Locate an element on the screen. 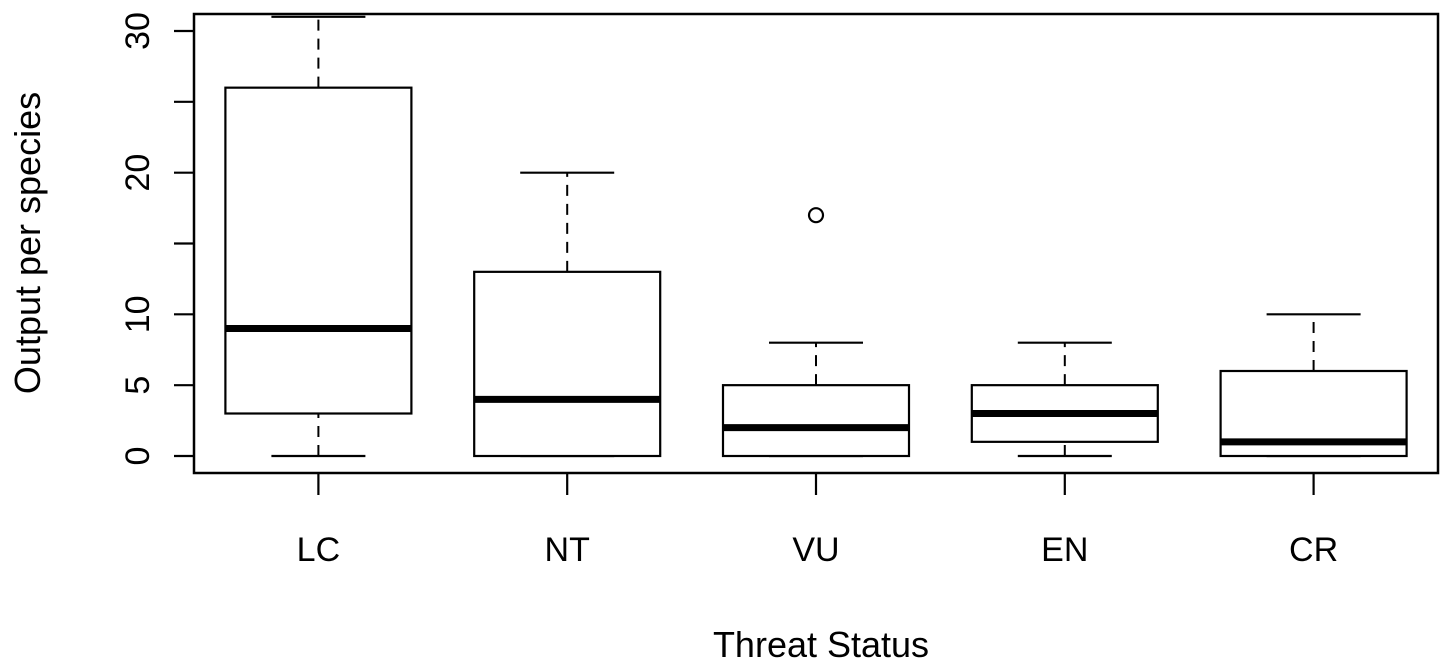 The image size is (1450, 666). y-tick-label: 5 is located at coordinates (138, 385).